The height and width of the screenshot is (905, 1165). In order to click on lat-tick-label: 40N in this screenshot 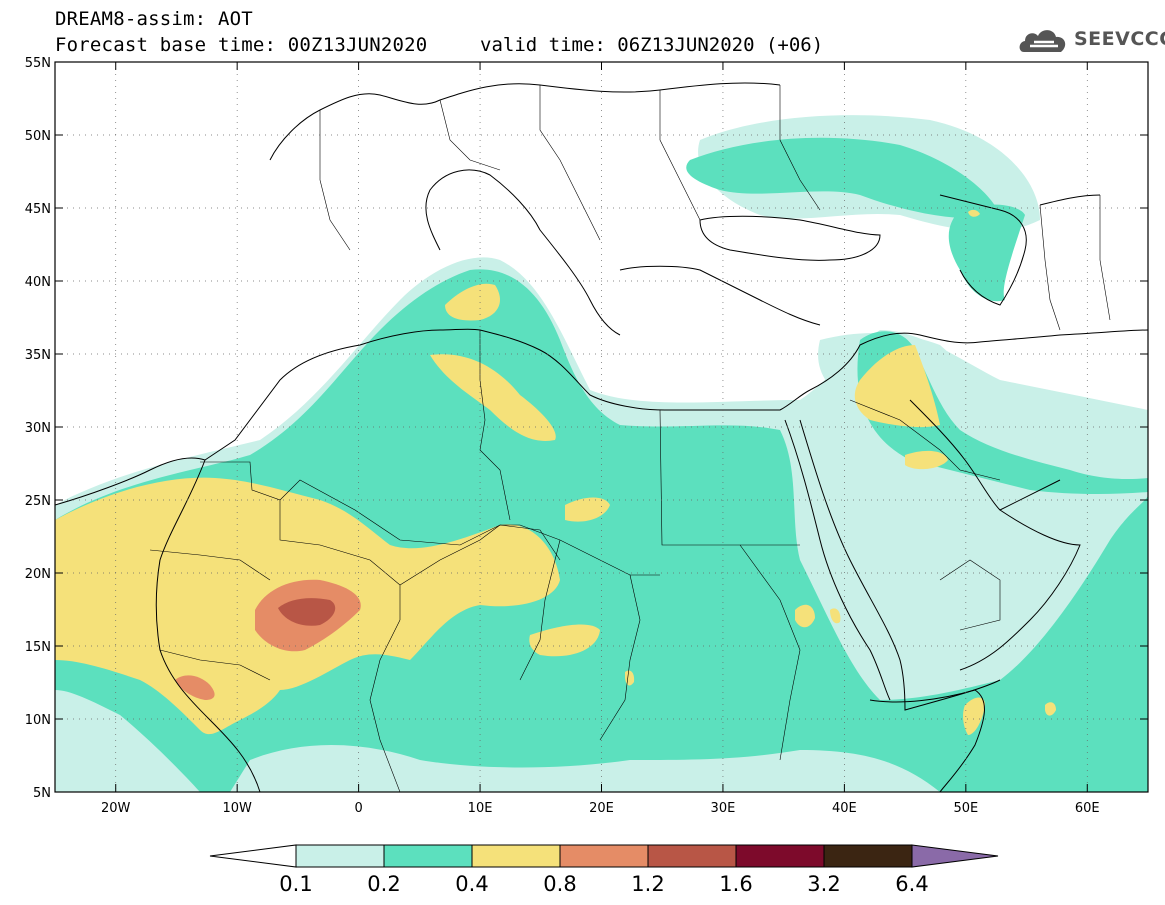, I will do `click(38, 282)`.